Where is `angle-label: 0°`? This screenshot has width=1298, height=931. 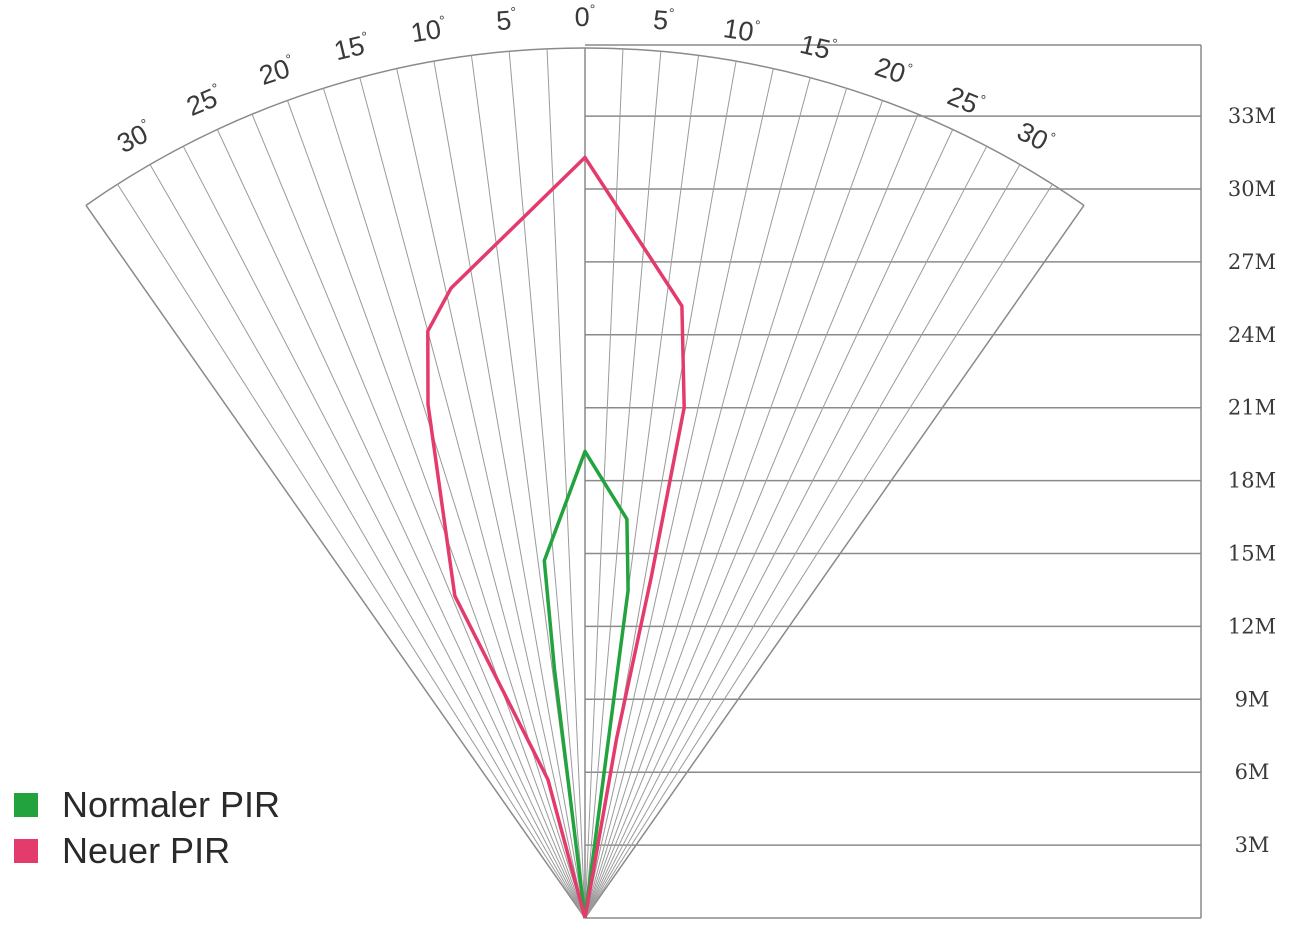
angle-label: 0° is located at coordinates (585, 16).